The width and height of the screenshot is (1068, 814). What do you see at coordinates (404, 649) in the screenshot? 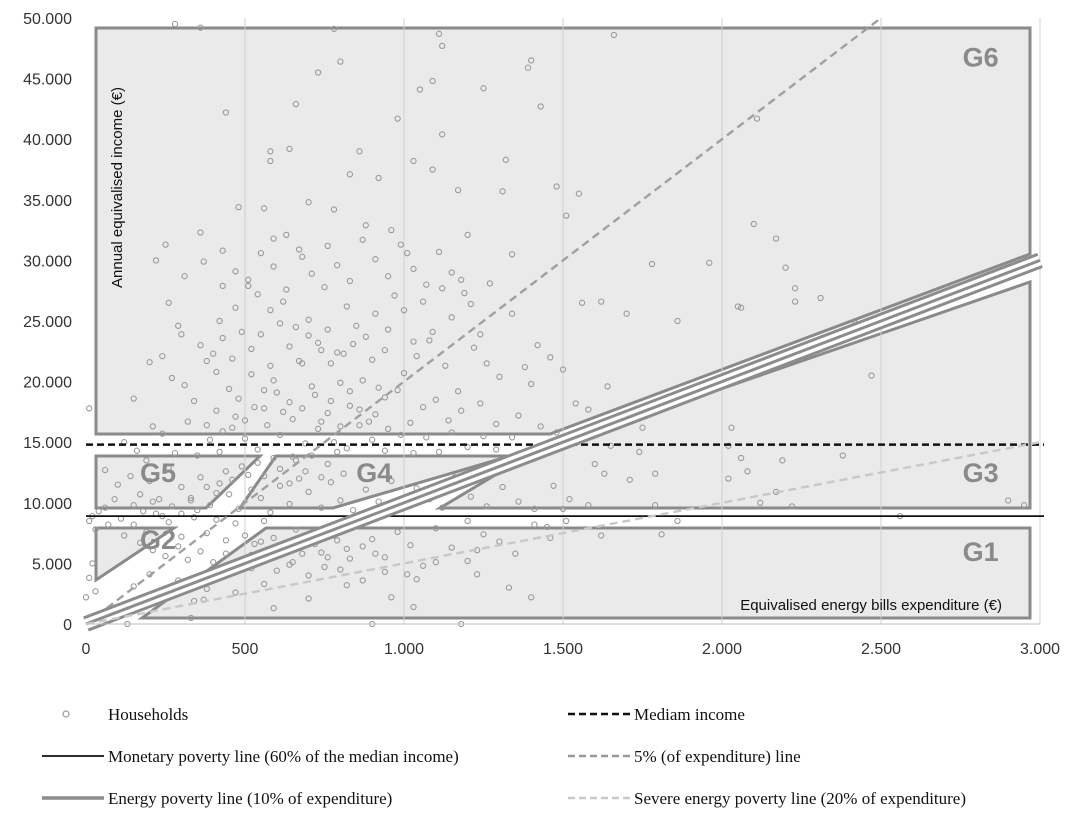
I see `x-tick-label-1000: 1.000` at bounding box center [404, 649].